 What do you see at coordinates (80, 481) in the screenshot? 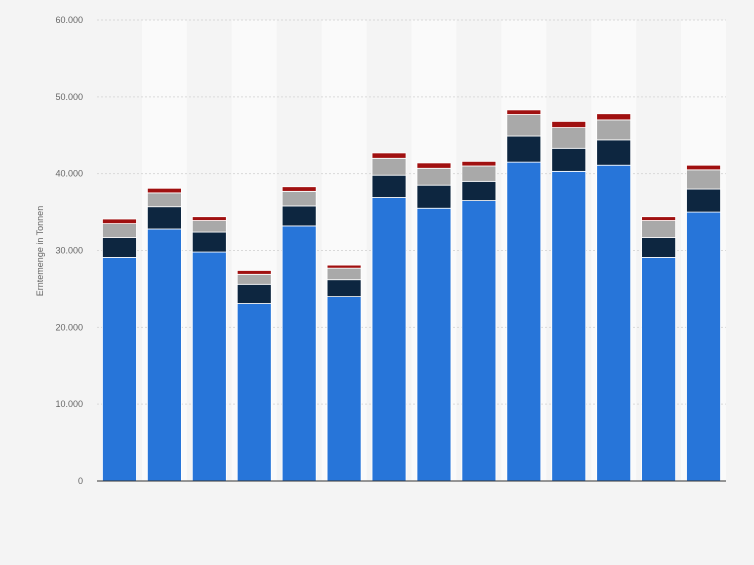
I see `y-tick-label: 0` at bounding box center [80, 481].